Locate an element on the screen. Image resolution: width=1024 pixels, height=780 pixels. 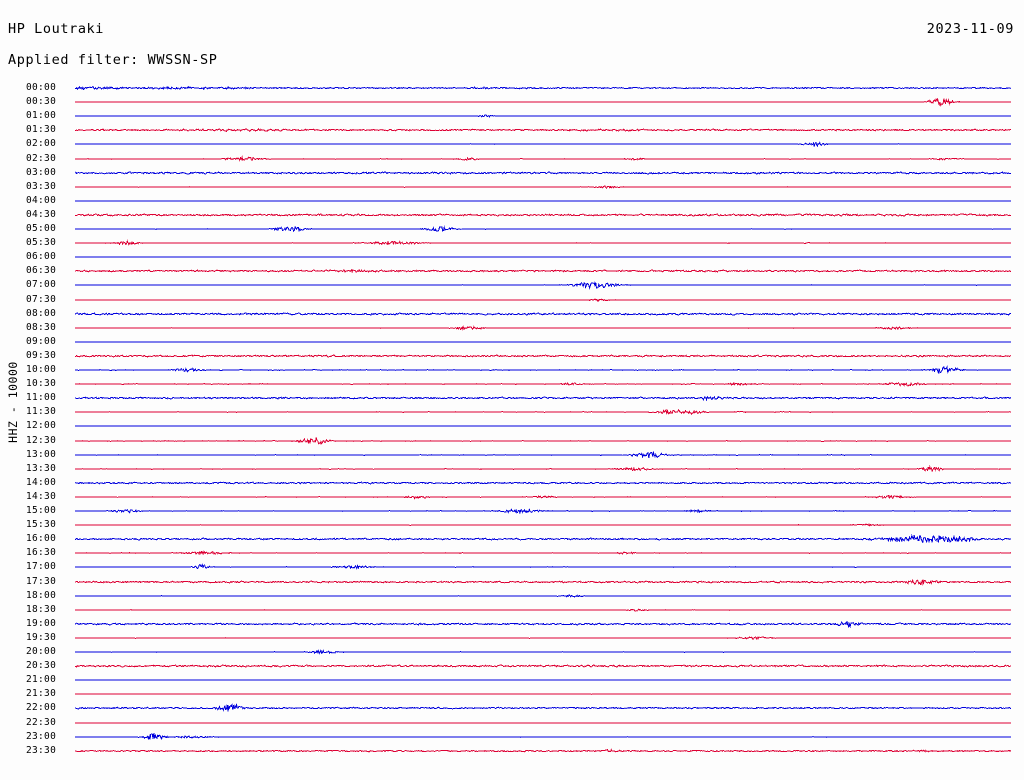
trace-row: 12:00 is located at coordinates (512, 426).